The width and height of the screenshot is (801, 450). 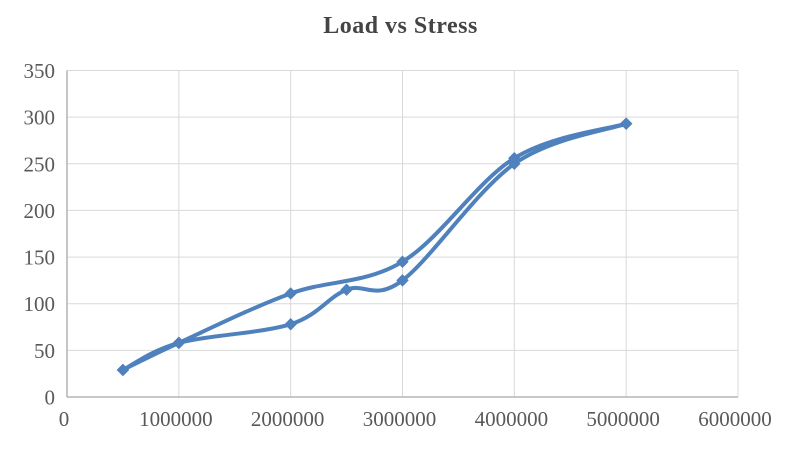 What do you see at coordinates (40, 71) in the screenshot?
I see `y-tick-label: 350` at bounding box center [40, 71].